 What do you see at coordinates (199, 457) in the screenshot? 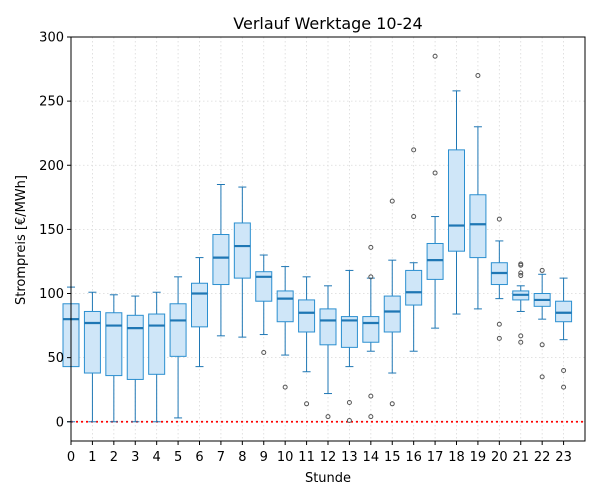
I see `x-tick-label: 6` at bounding box center [199, 457].